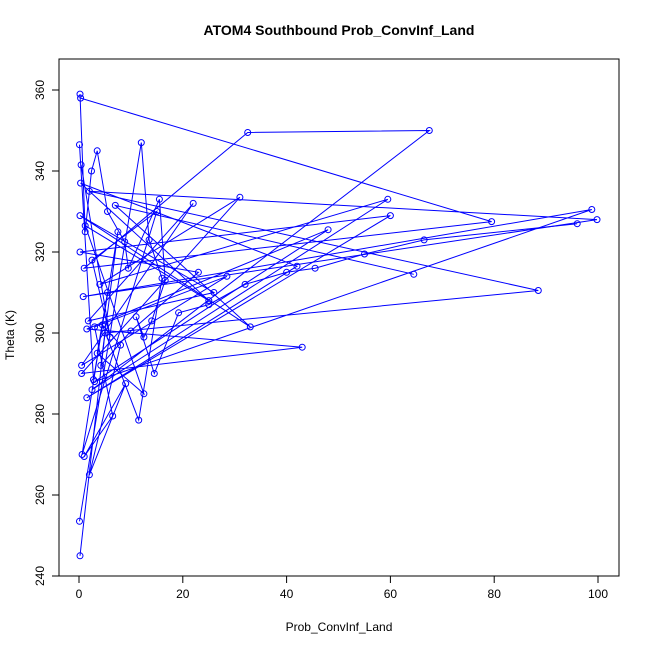 This screenshot has width=650, height=650. What do you see at coordinates (40, 171) in the screenshot?
I see `y-tick-label: 340` at bounding box center [40, 171].